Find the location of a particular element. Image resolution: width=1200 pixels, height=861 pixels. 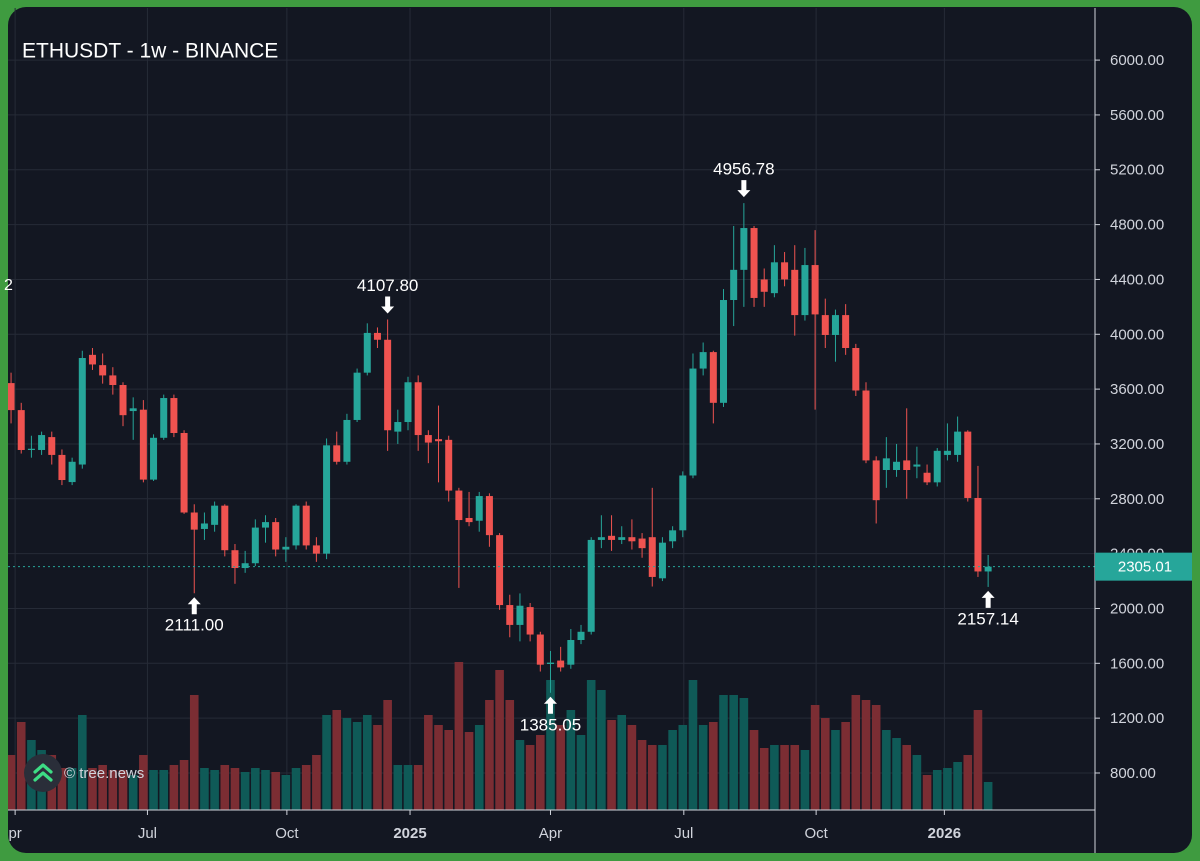

y-tick-label: 4800.00 is located at coordinates (1137, 225).